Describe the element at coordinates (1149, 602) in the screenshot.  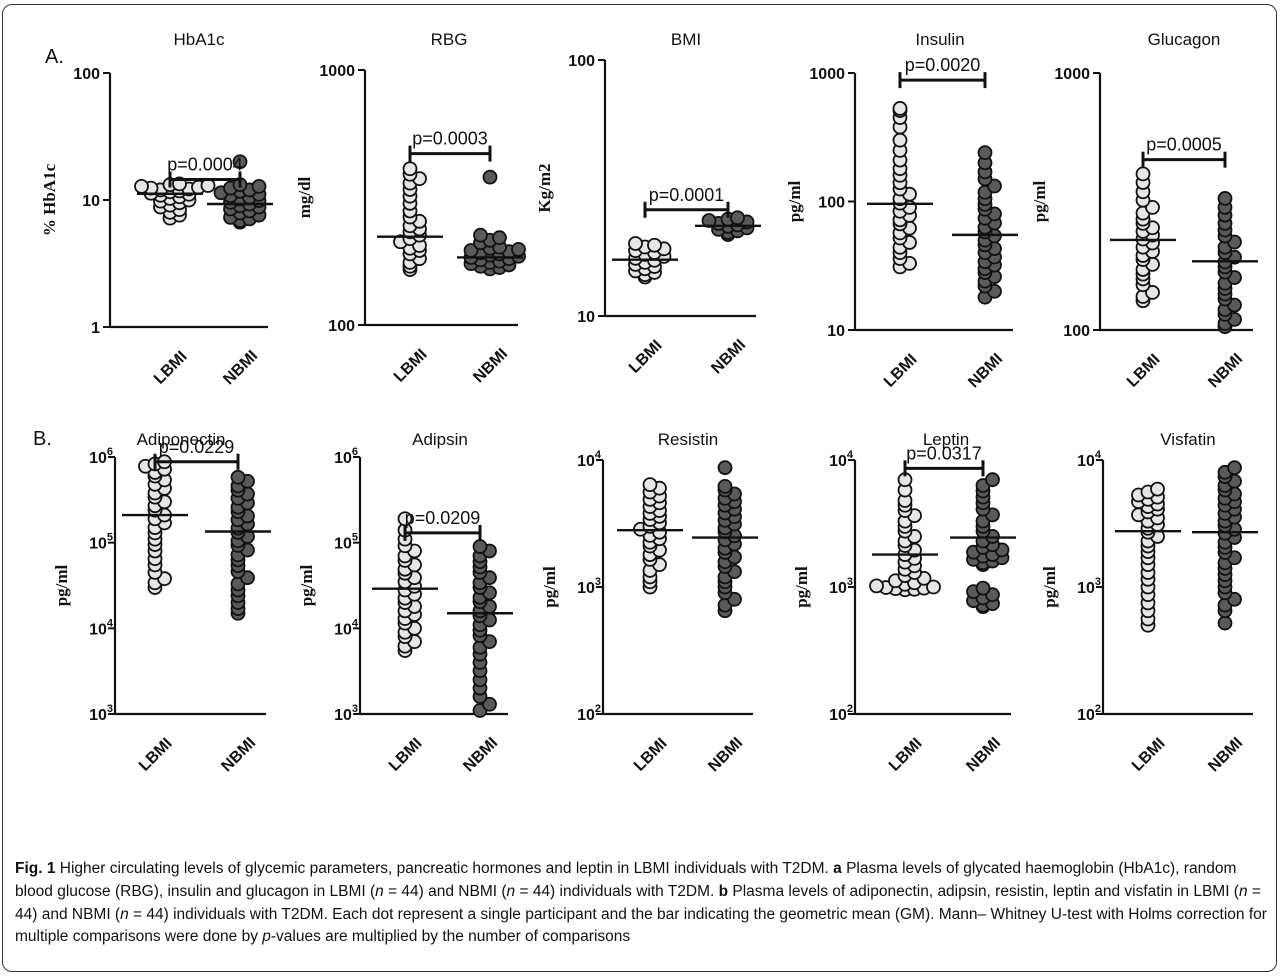
I see `chart-panel-visfatin: Visfatin 10² 10³ 10⁴ pg/ml LBMI NBMI` at that location.